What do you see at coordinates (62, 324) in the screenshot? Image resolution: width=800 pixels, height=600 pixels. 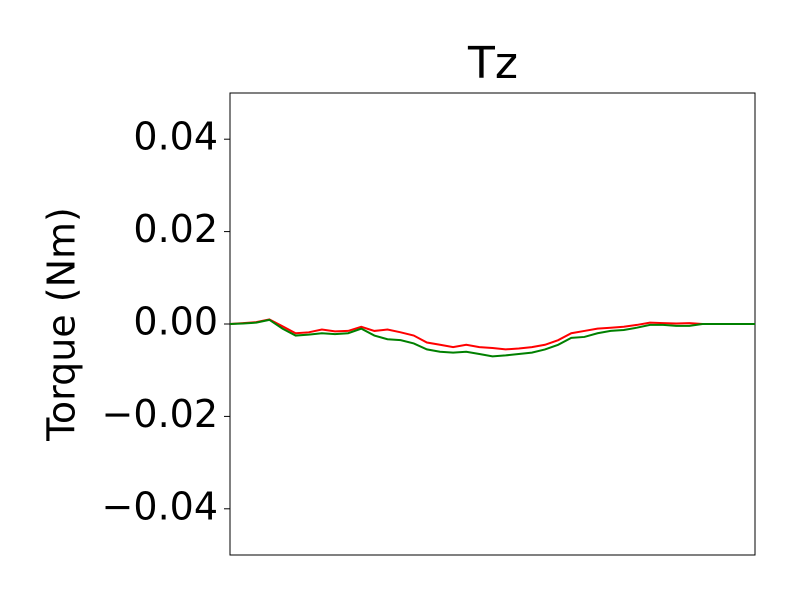 I see `y-axis-label: Torque (Nm)` at bounding box center [62, 324].